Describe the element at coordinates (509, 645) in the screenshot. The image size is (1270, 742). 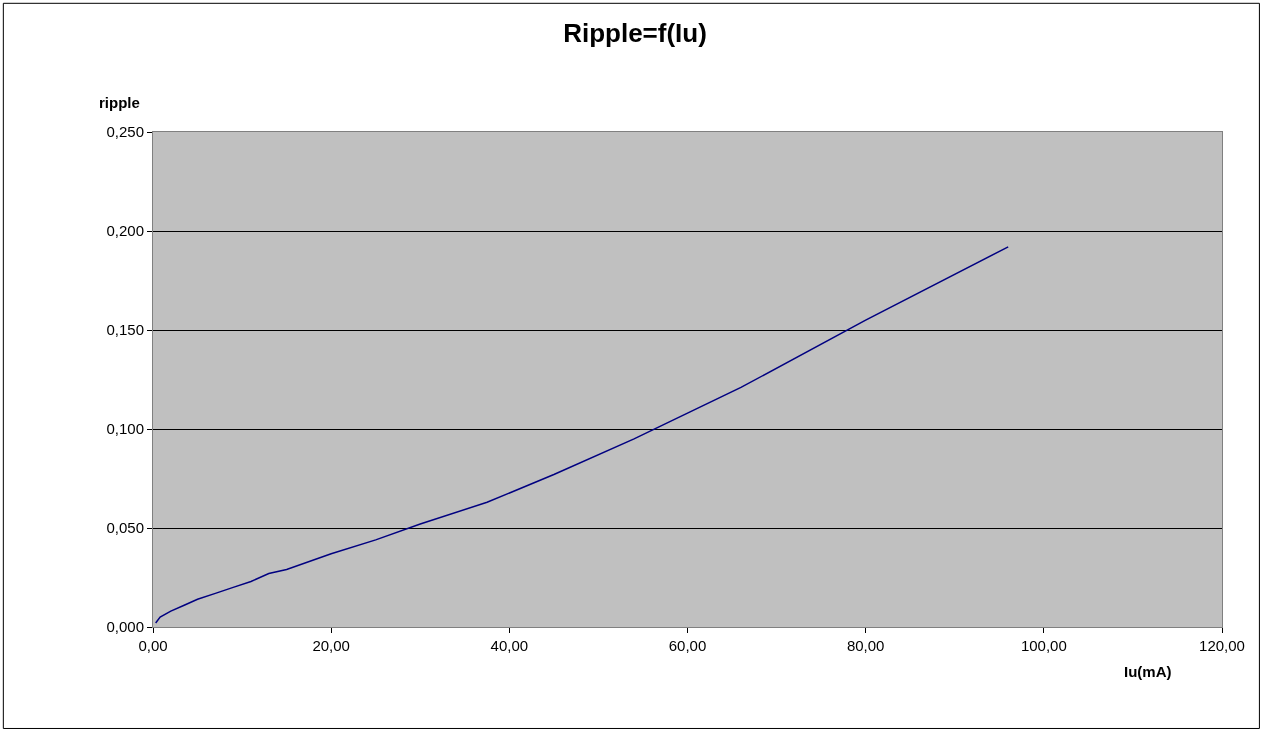
I see `x-tick-label: 40,00` at that location.